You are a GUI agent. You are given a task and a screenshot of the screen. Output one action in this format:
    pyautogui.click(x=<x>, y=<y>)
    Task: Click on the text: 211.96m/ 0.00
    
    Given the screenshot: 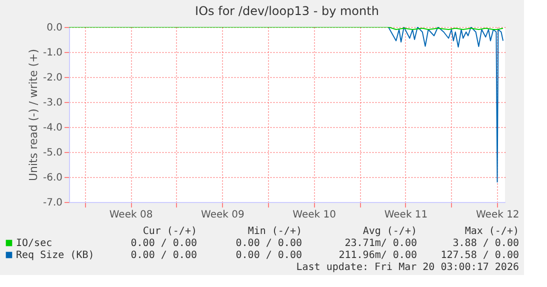 What is the action you would take?
    pyautogui.click(x=377, y=255)
    